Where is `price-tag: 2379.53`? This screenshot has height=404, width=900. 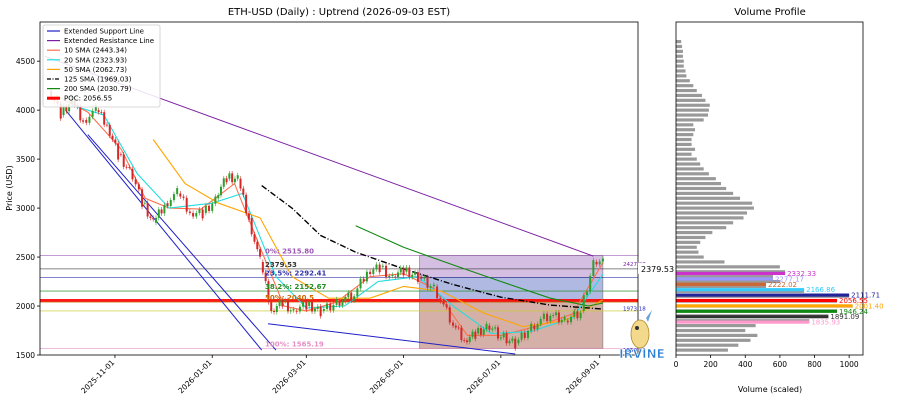 price-tag: 2379.53 is located at coordinates (656, 268).